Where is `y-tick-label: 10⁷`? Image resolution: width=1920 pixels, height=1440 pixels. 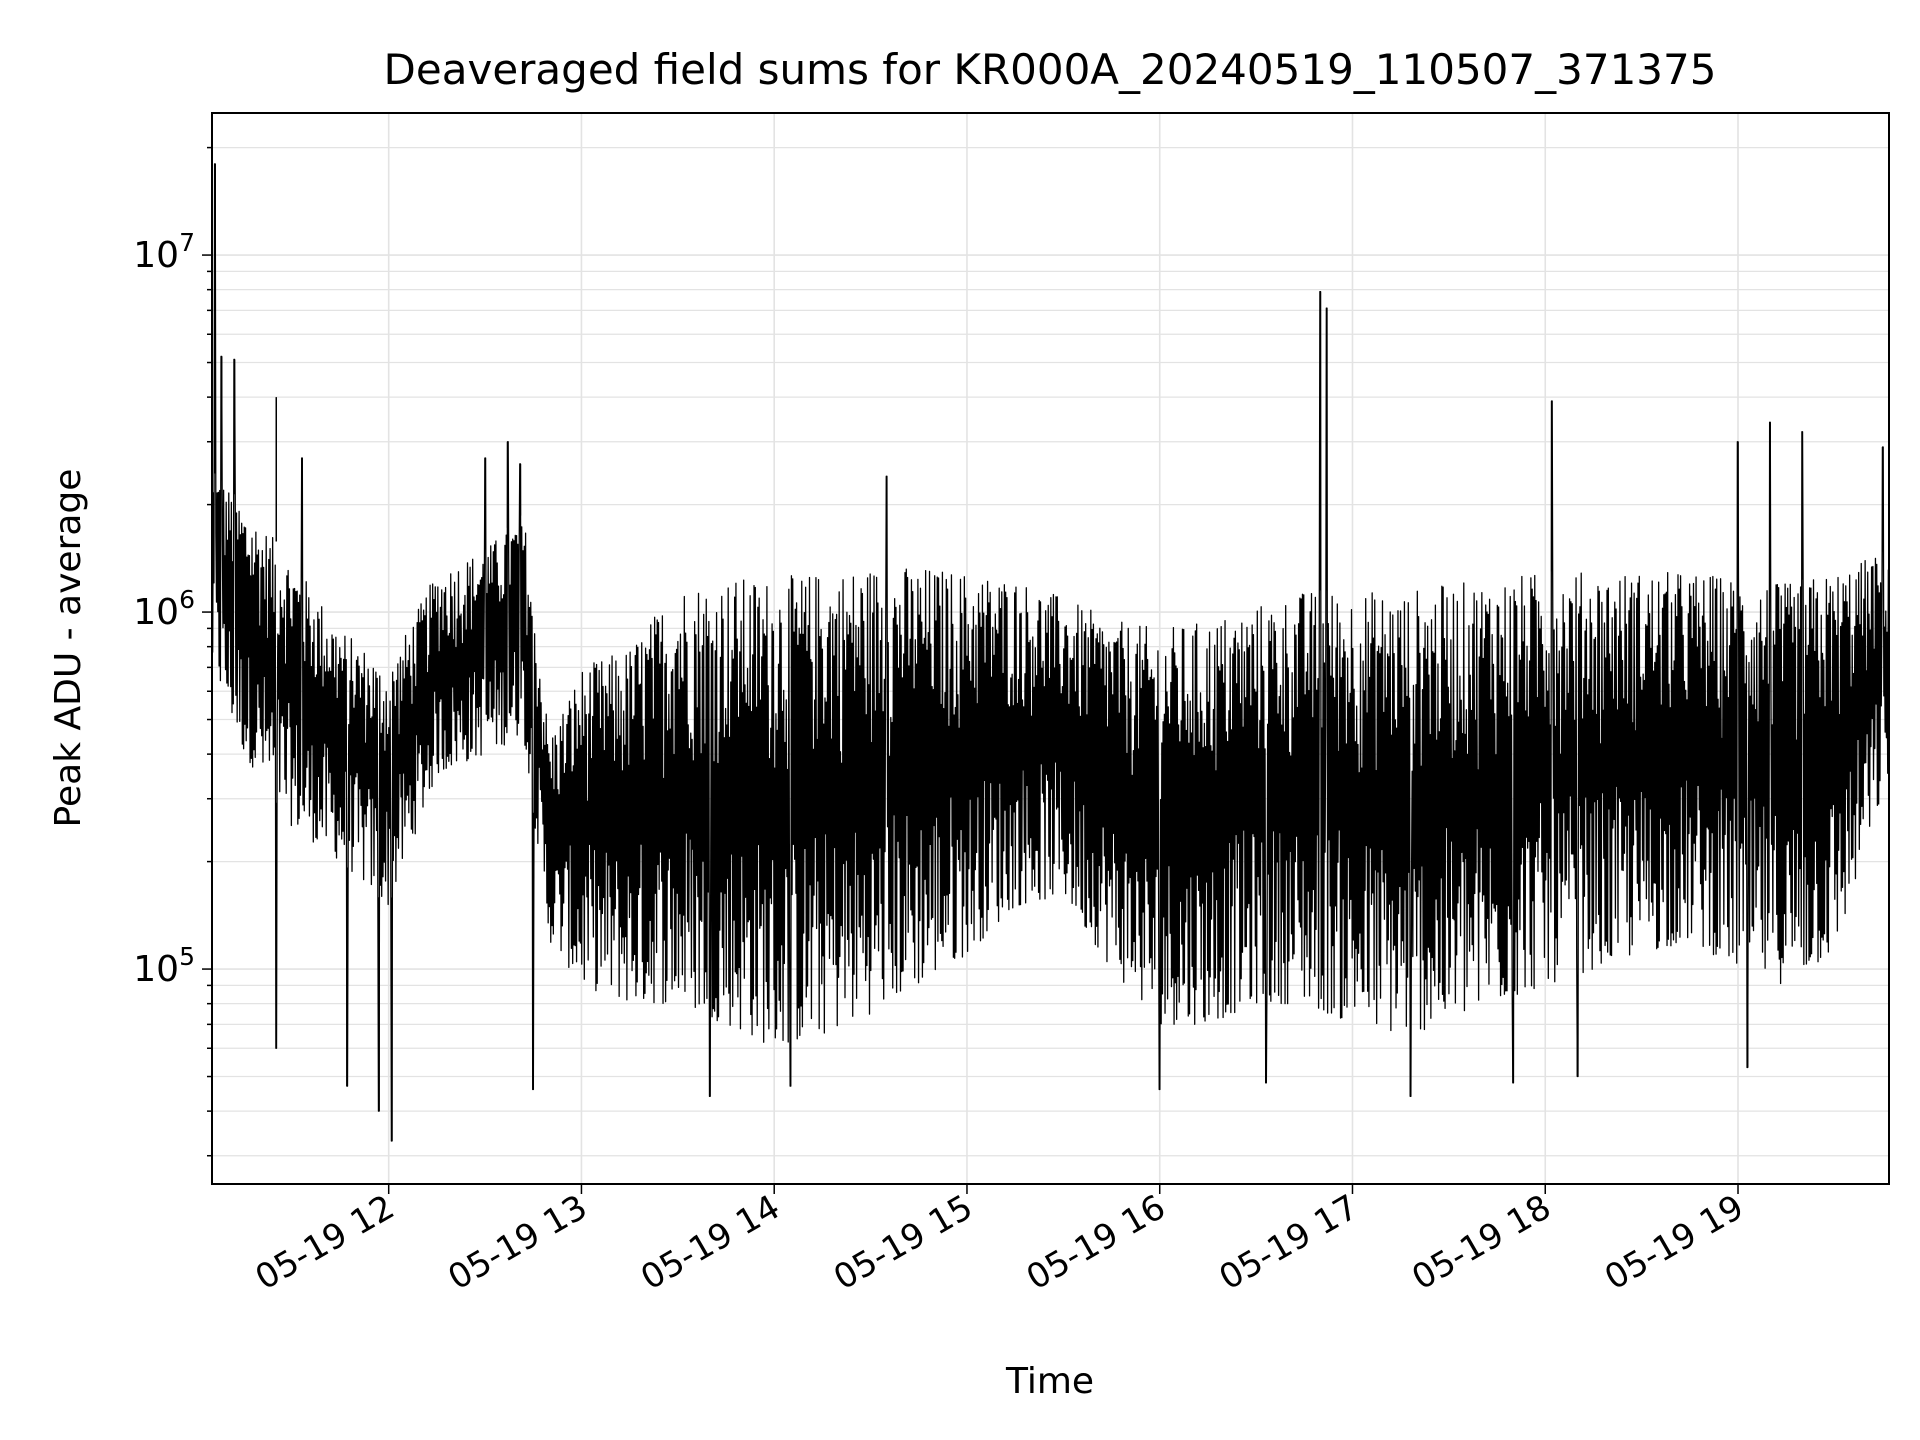
y-tick-label: 10⁷ is located at coordinates (164, 252).